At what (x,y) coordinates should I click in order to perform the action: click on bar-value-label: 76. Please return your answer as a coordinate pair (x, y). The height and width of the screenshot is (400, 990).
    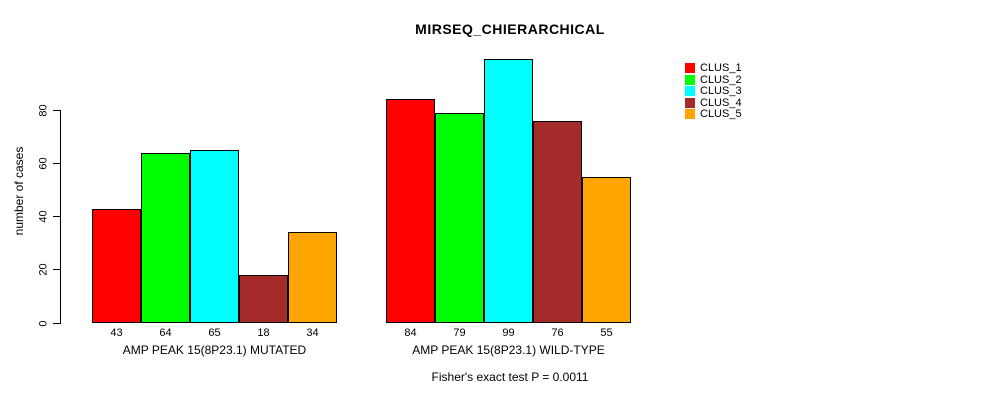
    Looking at the image, I should click on (557, 333).